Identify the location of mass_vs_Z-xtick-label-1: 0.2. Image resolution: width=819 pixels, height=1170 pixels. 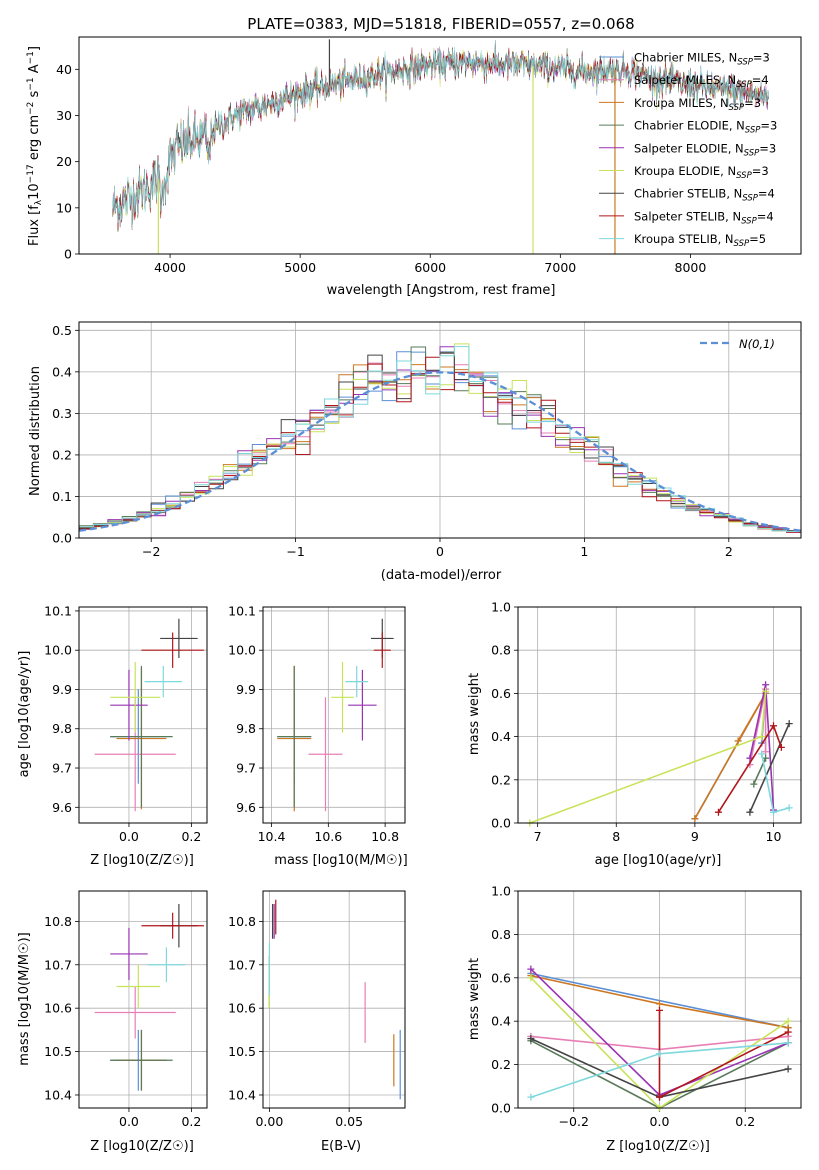
(191, 1121).